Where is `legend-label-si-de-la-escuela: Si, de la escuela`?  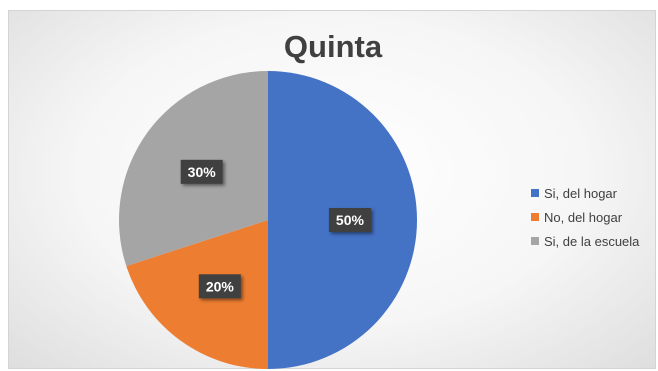
legend-label-si-de-la-escuela: Si, de la escuela is located at coordinates (592, 241).